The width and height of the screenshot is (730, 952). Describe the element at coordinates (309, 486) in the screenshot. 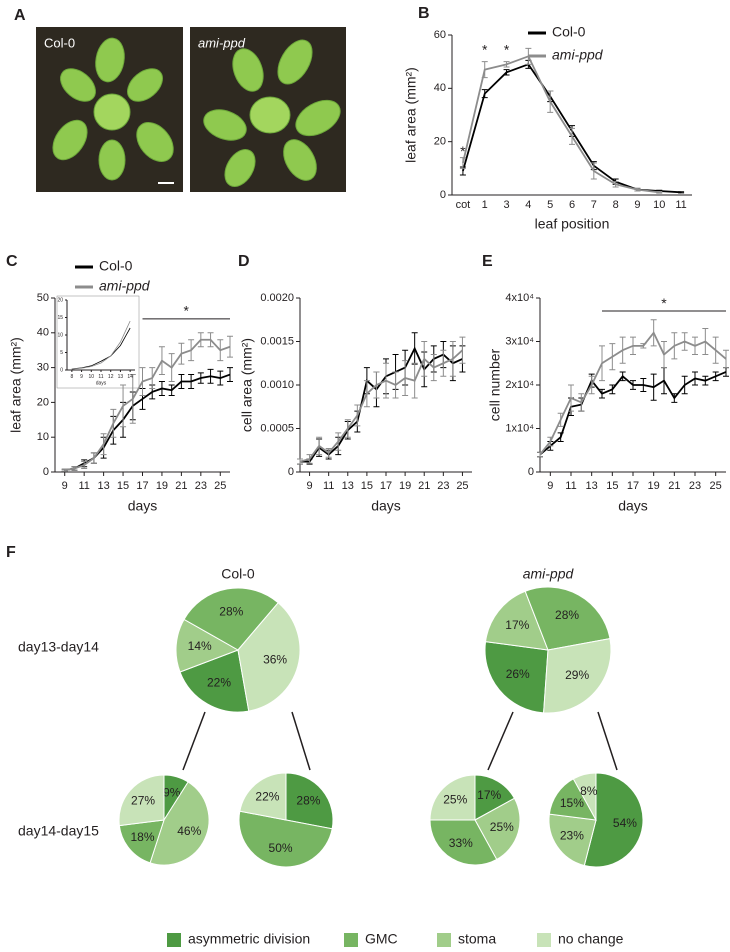

I see `x-tick-label: 9` at that location.